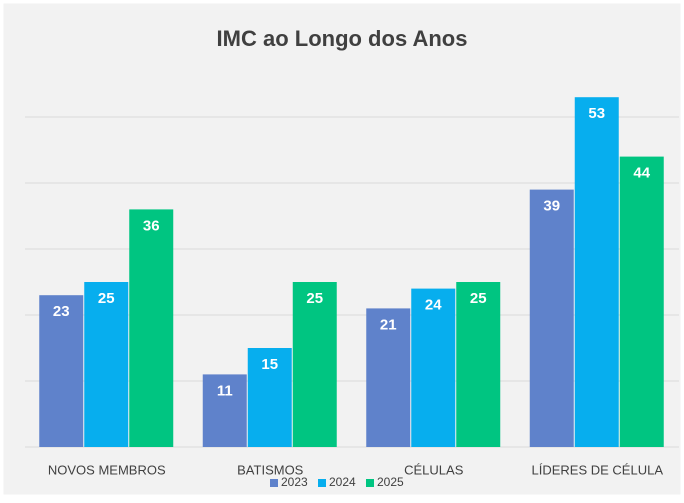 The image size is (684, 503). I want to click on data-label: 36, so click(151, 225).